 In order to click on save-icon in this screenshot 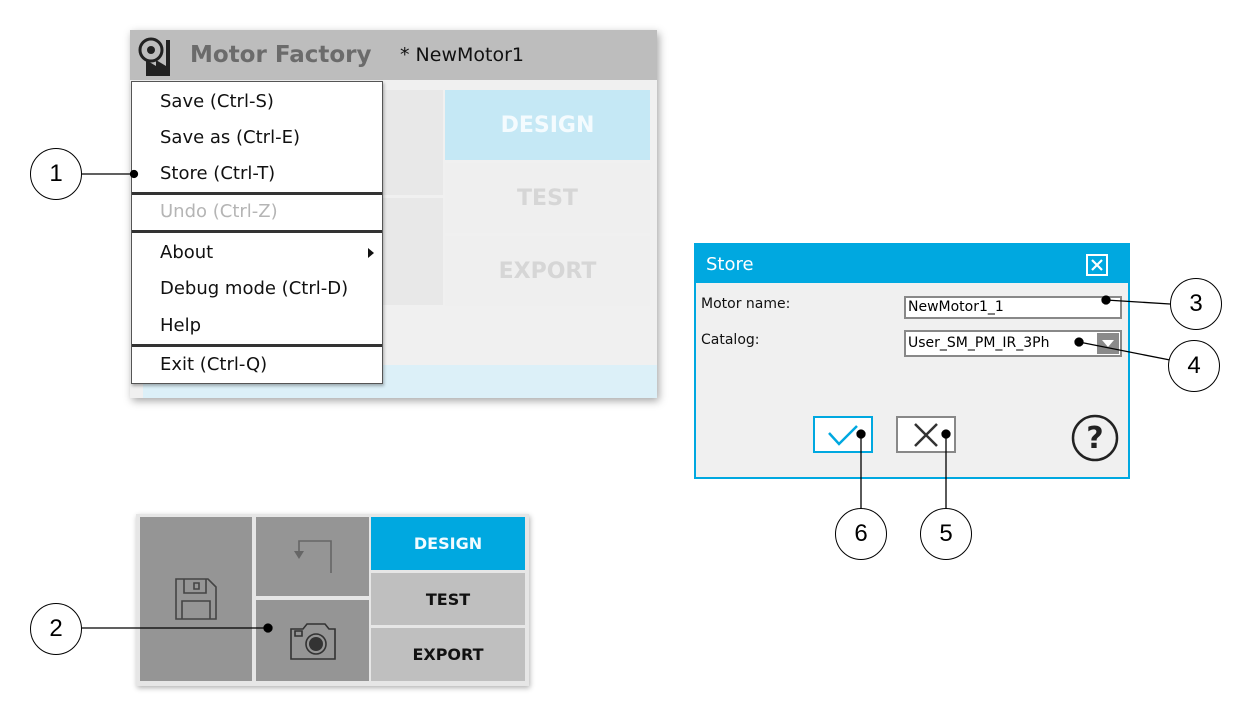, I will do `click(196, 599)`.